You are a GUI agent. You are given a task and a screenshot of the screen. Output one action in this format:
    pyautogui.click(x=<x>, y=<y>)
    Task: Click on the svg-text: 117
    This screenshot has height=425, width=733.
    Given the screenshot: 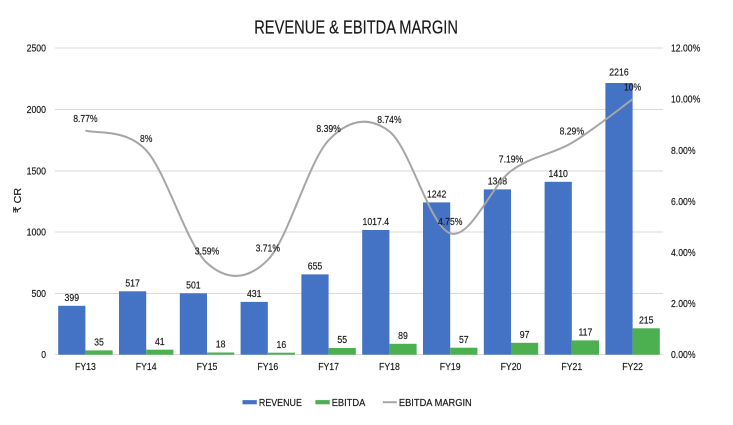 What is the action you would take?
    pyautogui.click(x=585, y=333)
    